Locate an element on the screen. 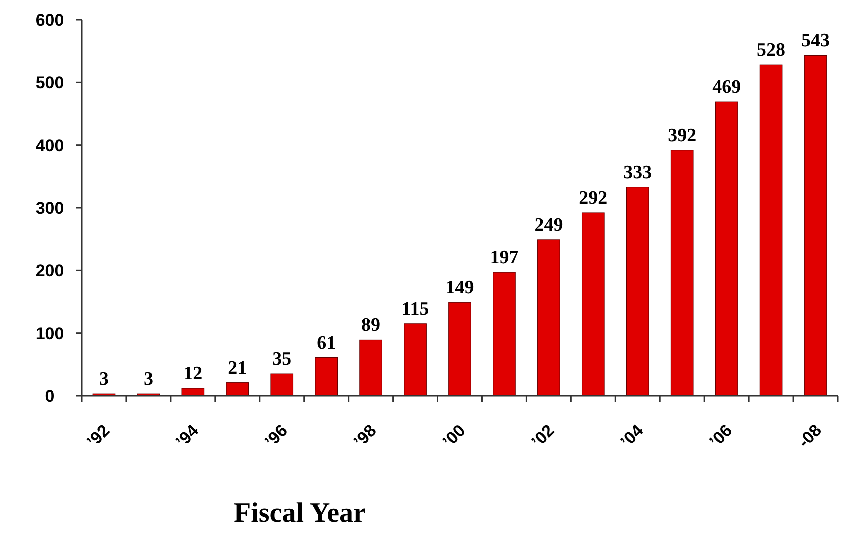 This screenshot has width=851, height=538. data-label: 35 is located at coordinates (282, 359).